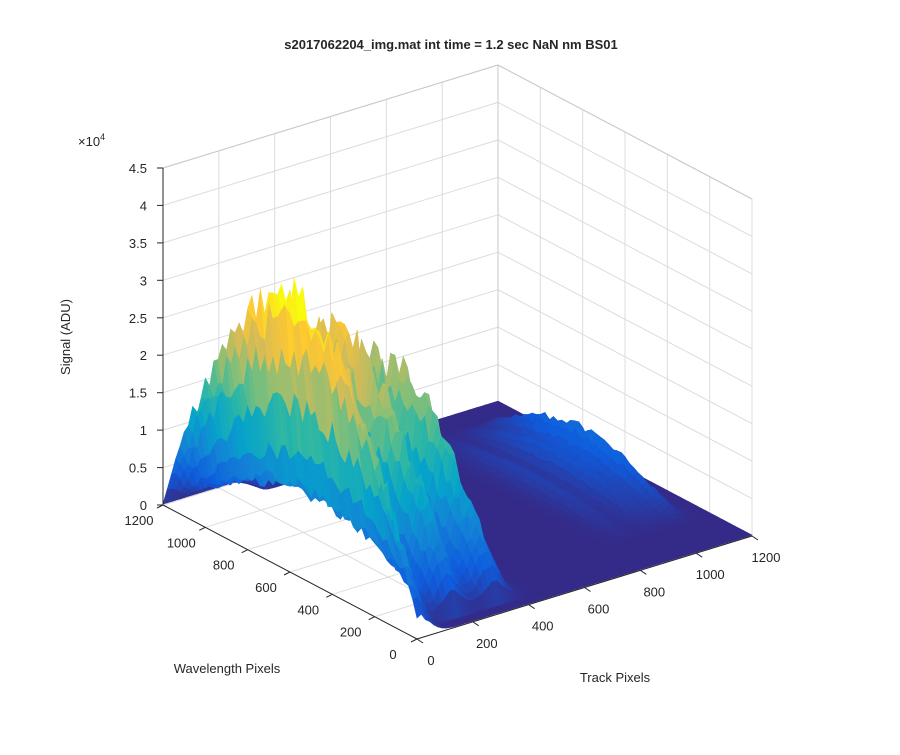  I want to click on x-tick-label: 1200, so click(766, 557).